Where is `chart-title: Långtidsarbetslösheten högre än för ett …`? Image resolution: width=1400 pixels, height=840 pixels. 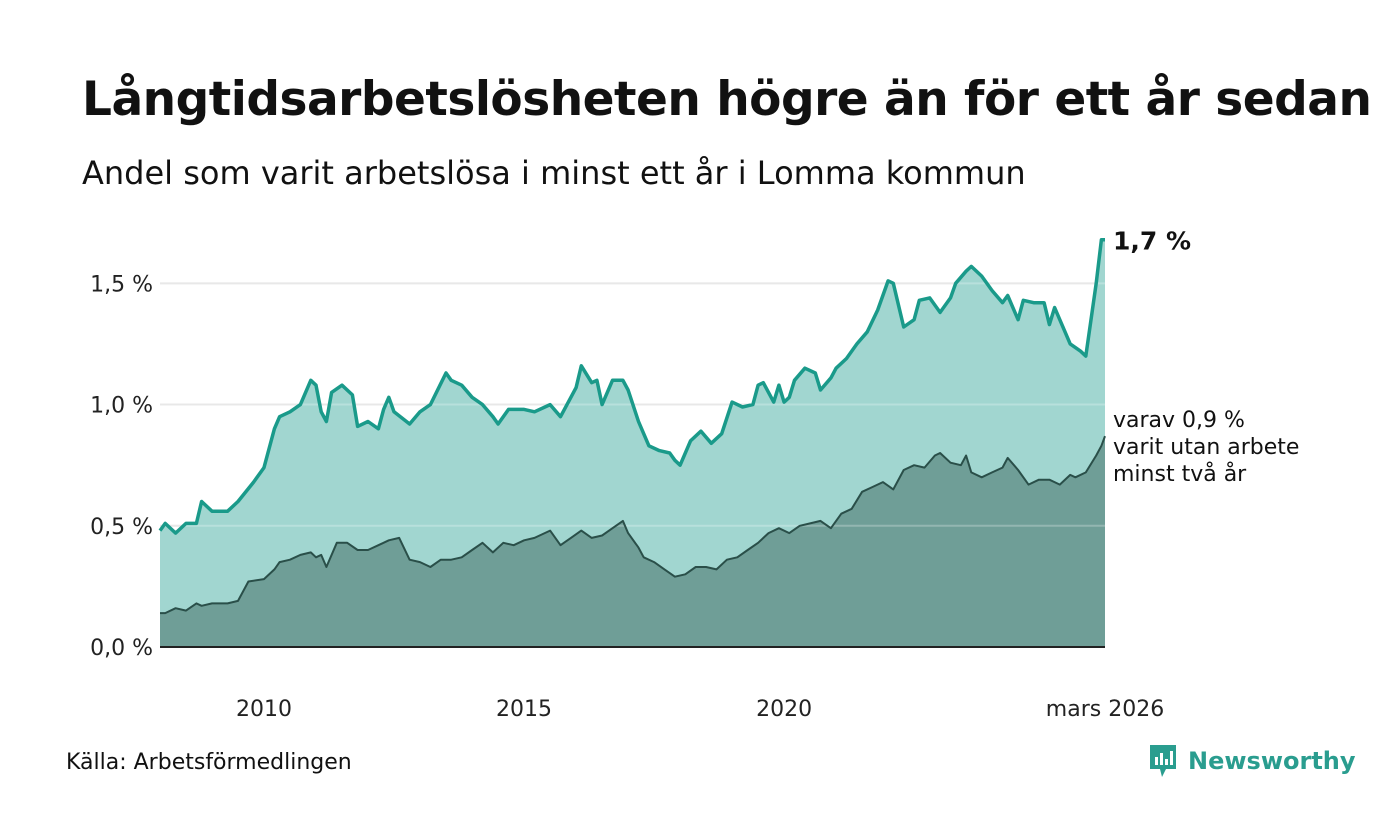 chart-title: Långtidsarbetslösheten högre än för ett … is located at coordinates (727, 99).